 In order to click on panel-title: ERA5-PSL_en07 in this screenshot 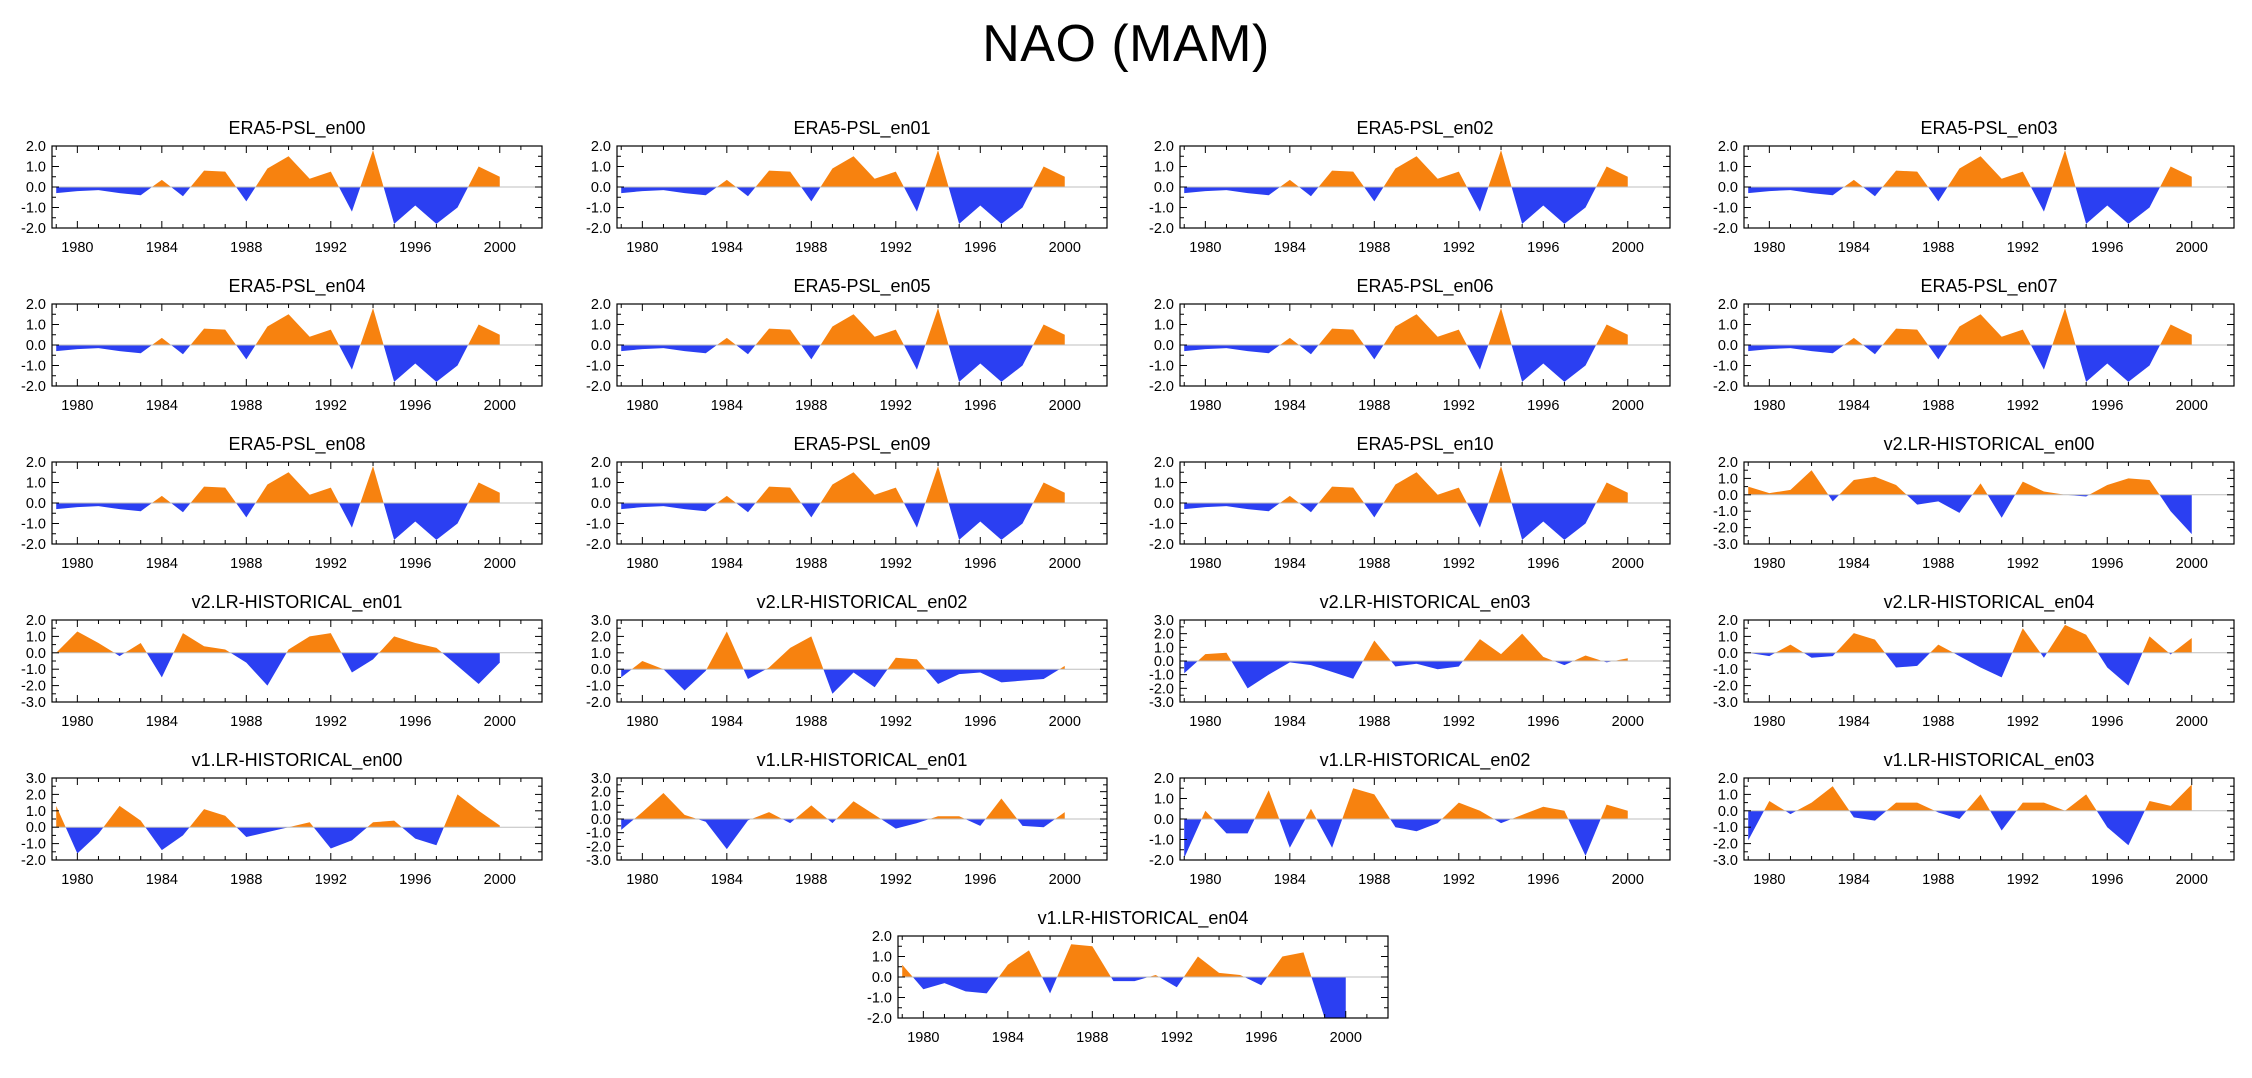, I will do `click(1988, 286)`.